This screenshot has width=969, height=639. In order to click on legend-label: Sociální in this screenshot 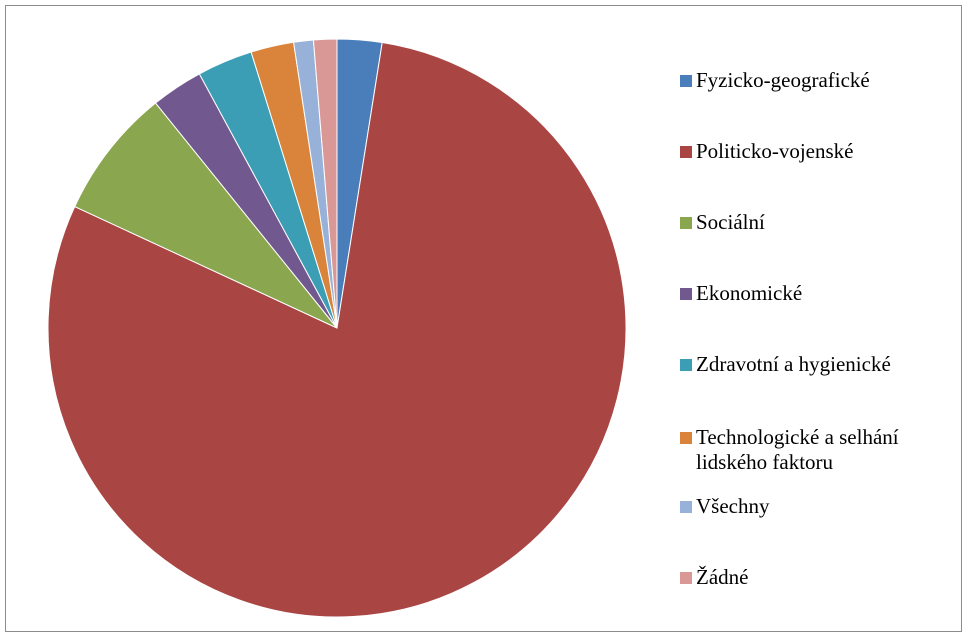, I will do `click(730, 222)`.